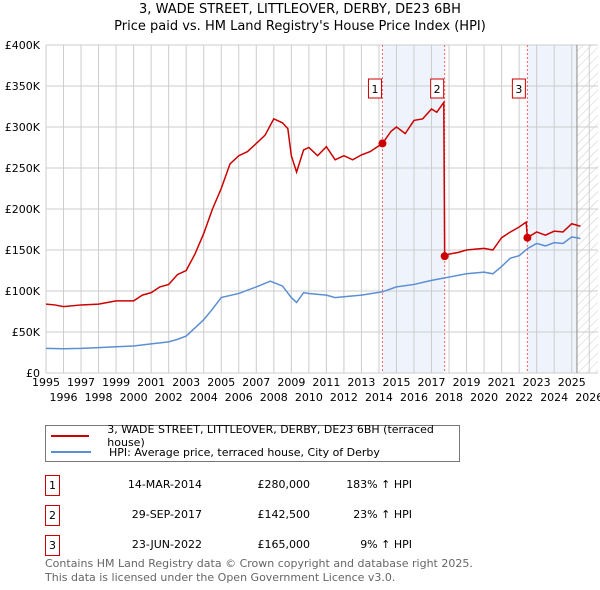 The width and height of the screenshot is (600, 590). I want to click on x-tick-label: 2015, so click(396, 382).